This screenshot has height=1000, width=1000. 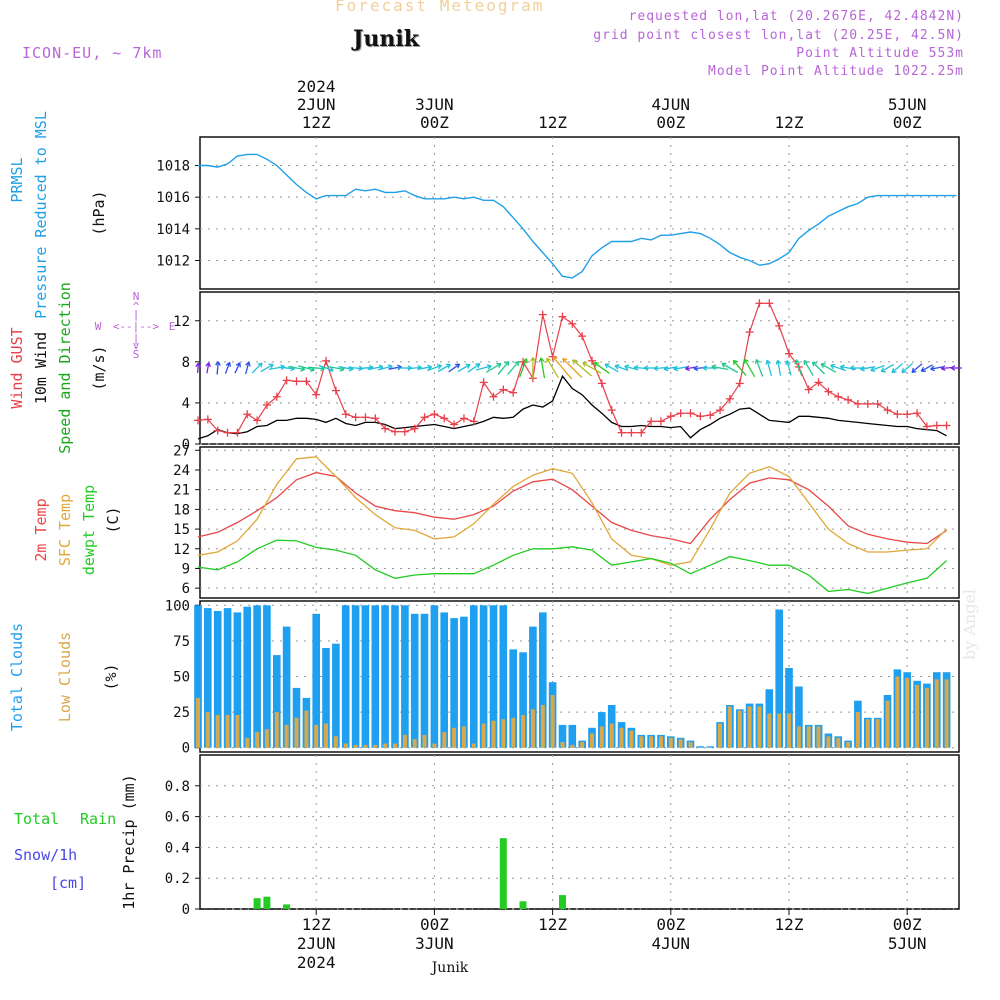 I want to click on precip-unit: 1hr Precip (mm), so click(x=129, y=841).